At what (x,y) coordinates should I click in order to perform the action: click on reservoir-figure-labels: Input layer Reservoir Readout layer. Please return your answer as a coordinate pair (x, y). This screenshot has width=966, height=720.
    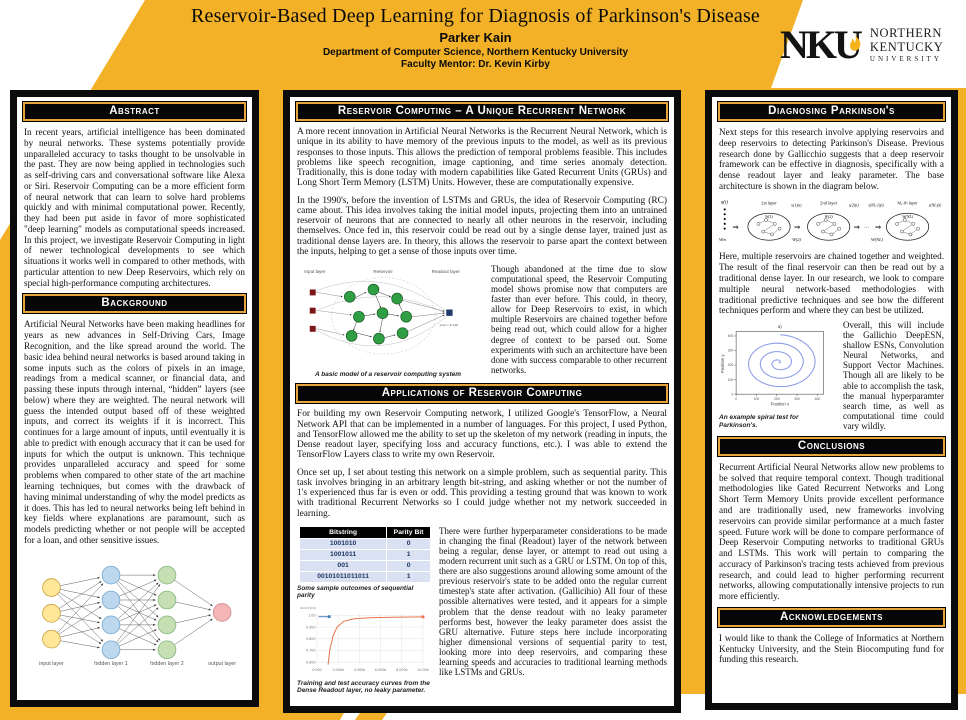
    Looking at the image, I should click on (382, 271).